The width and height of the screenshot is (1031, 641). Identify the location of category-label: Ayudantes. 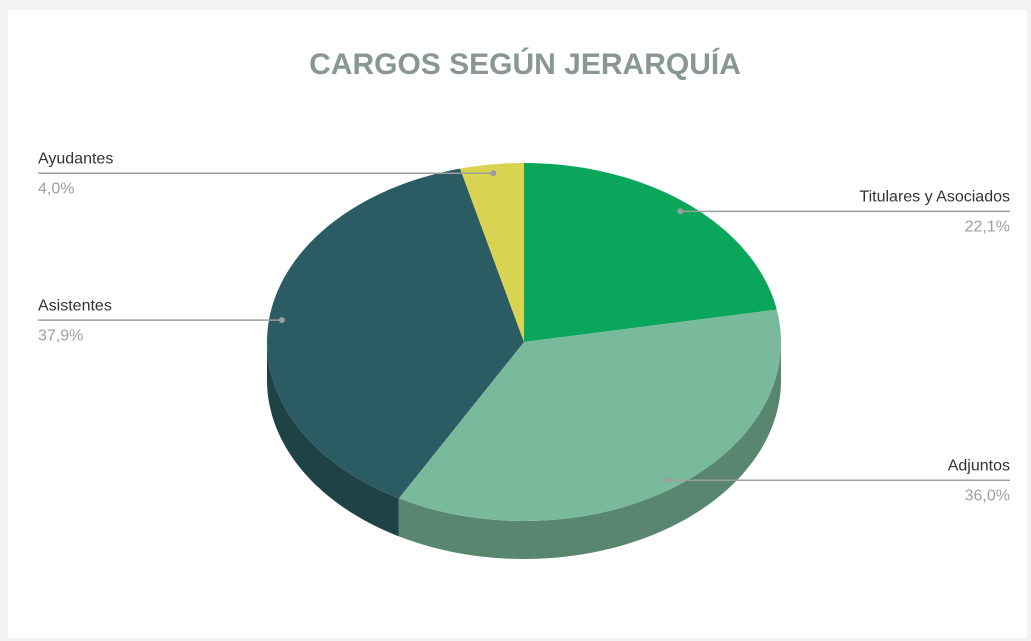
(75, 159).